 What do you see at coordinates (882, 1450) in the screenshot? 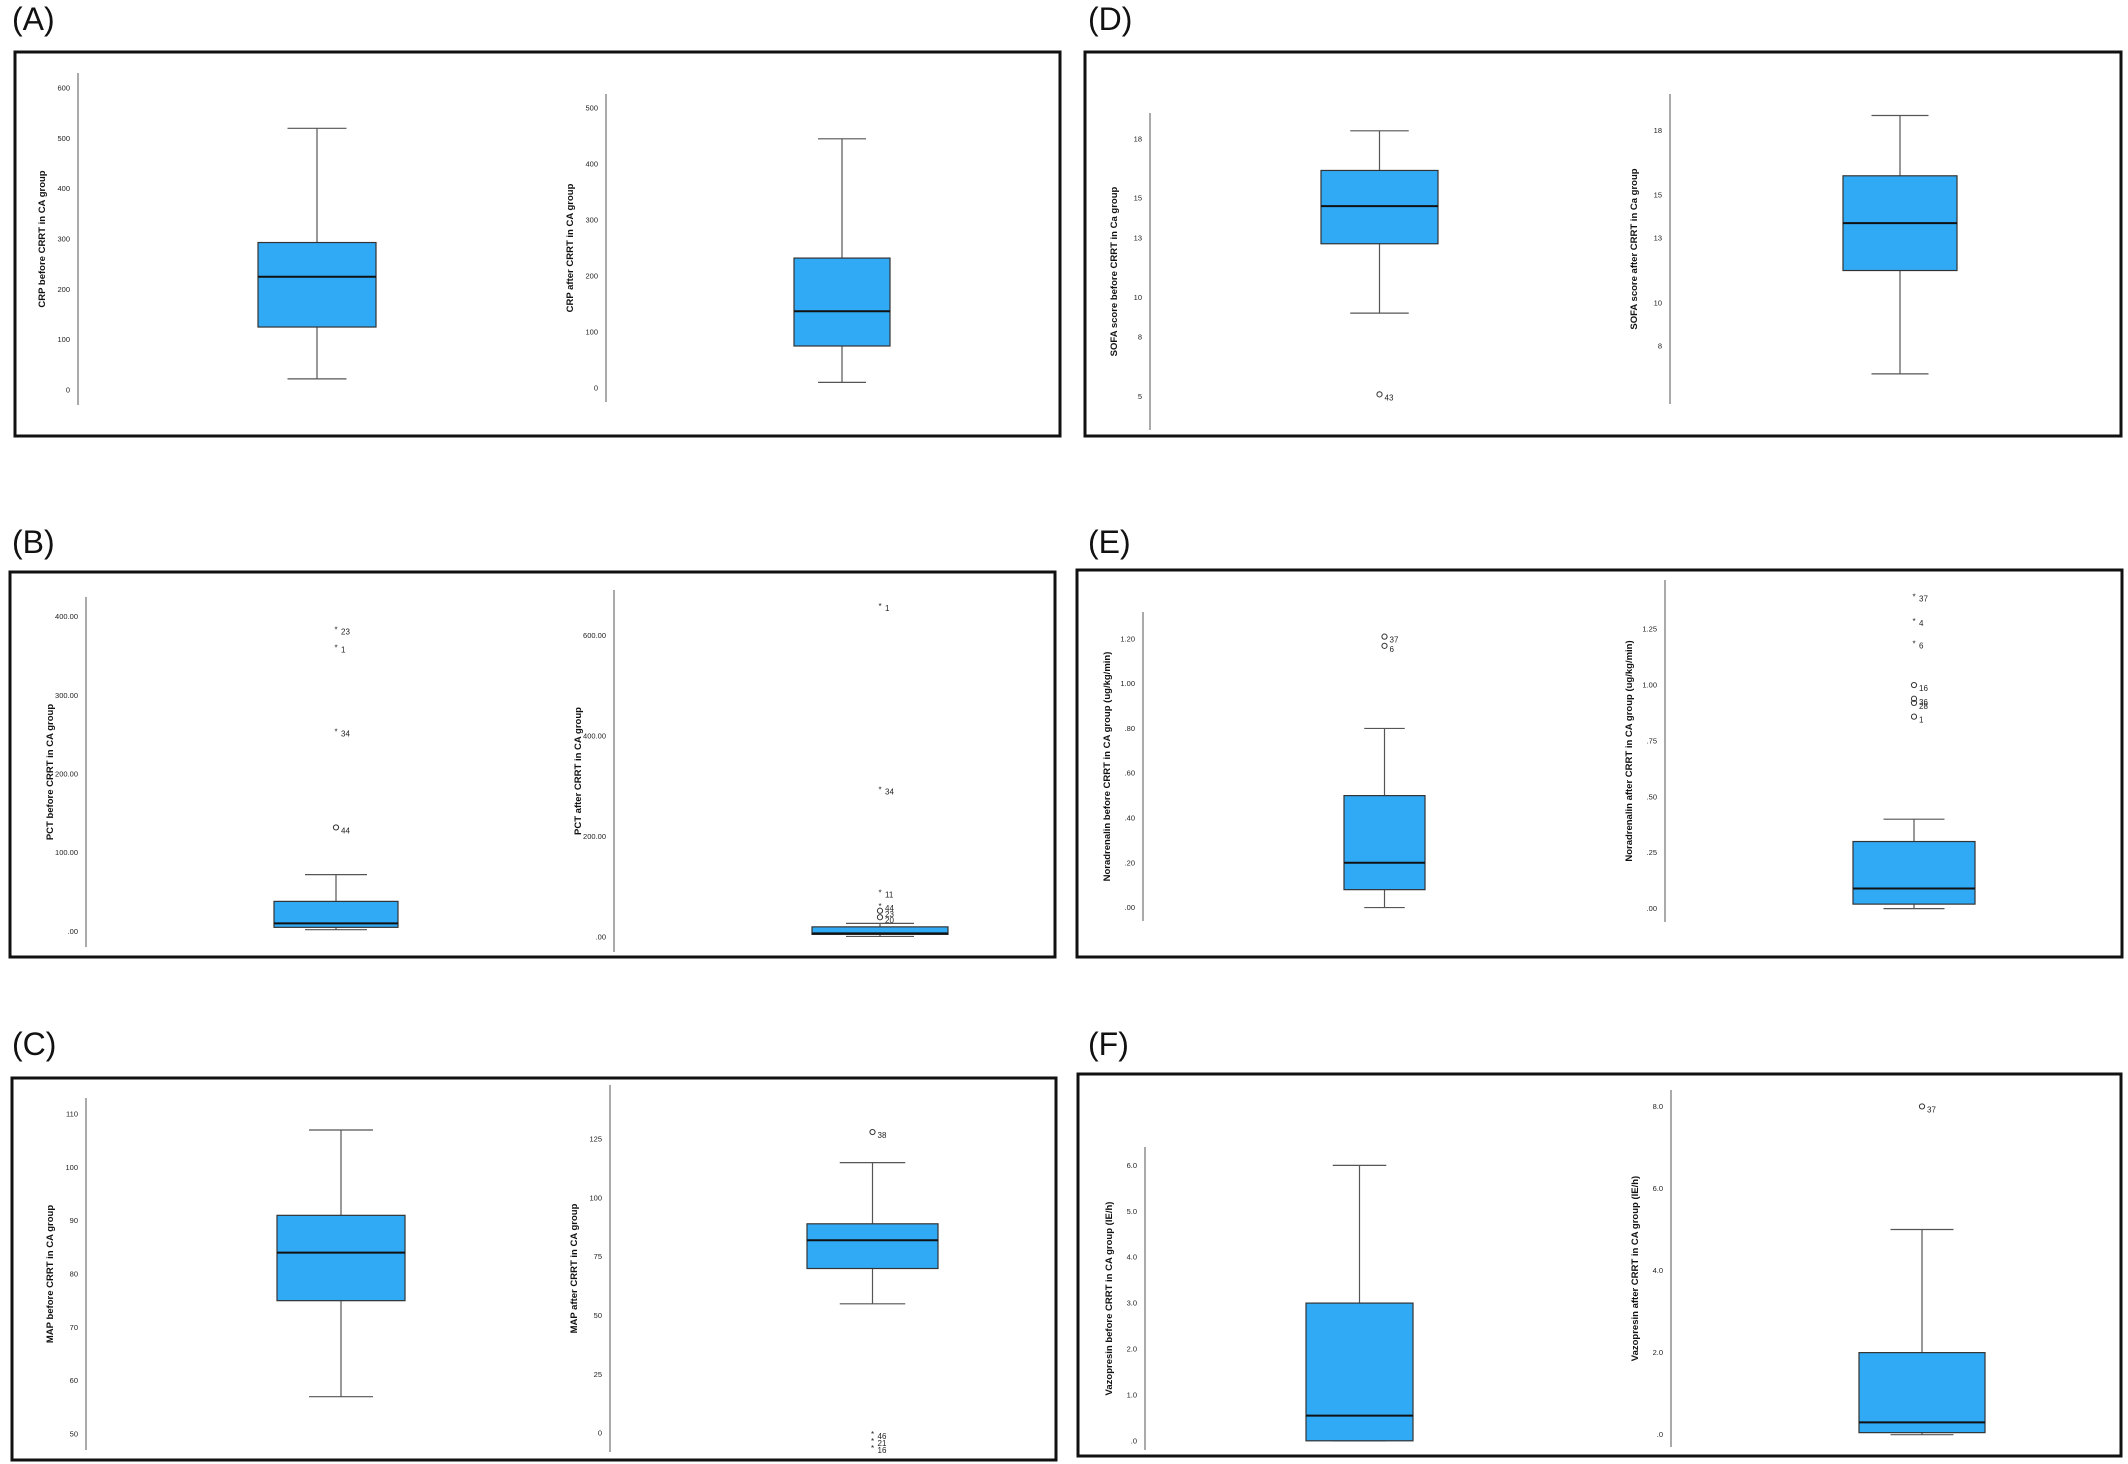
I see `outlier-label: 16` at bounding box center [882, 1450].